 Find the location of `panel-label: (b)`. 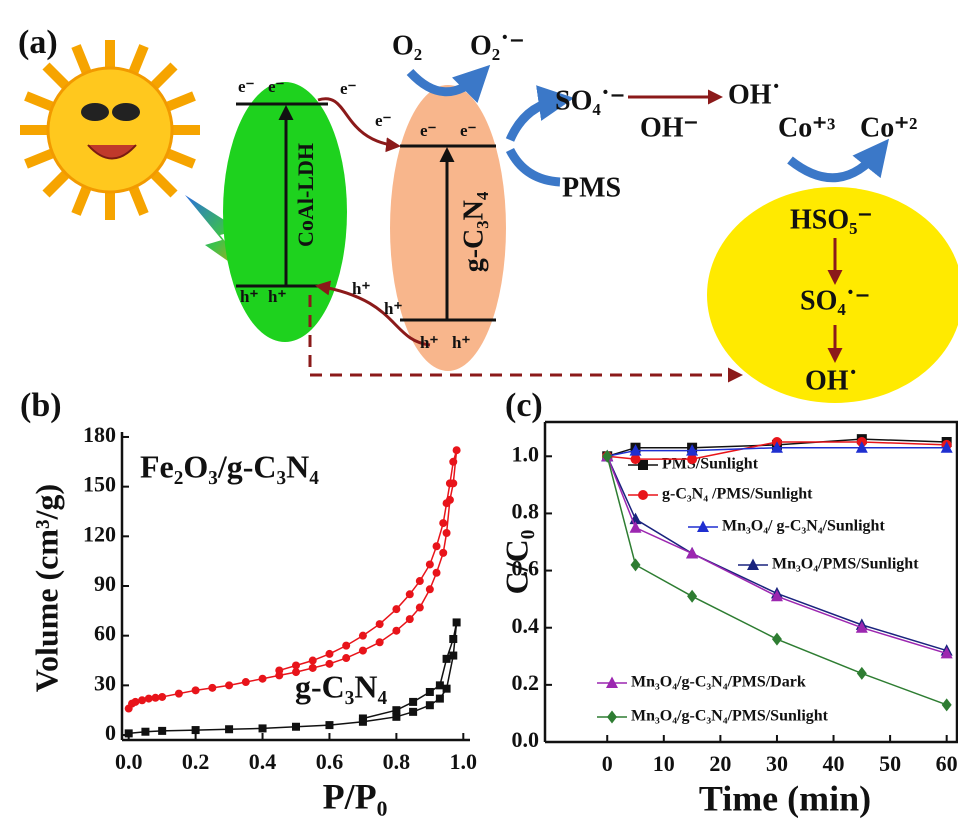

panel-label: (b) is located at coordinates (41, 405).